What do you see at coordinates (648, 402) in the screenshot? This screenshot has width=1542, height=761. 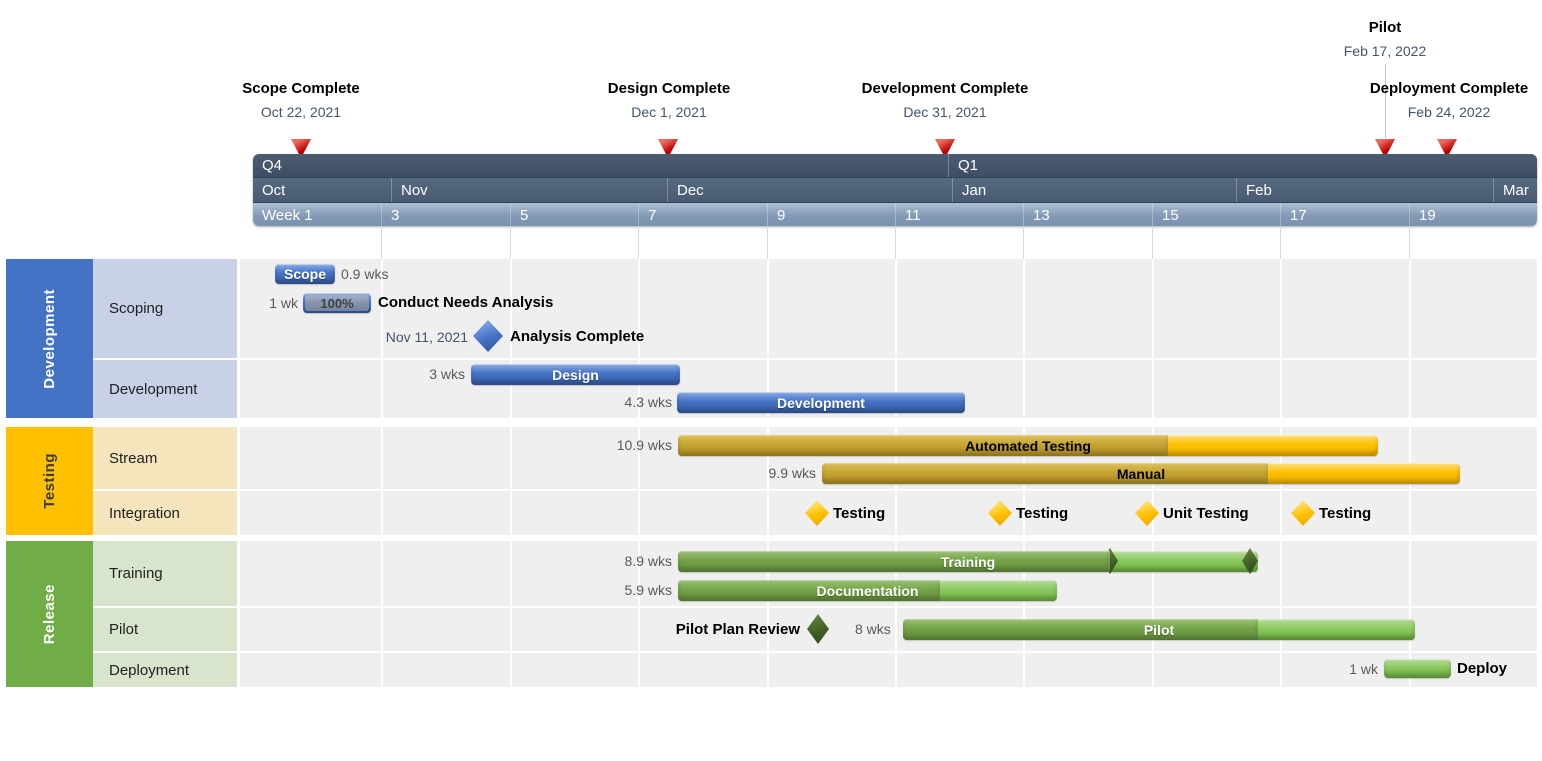 I see `duration-label: 4.3 wks` at bounding box center [648, 402].